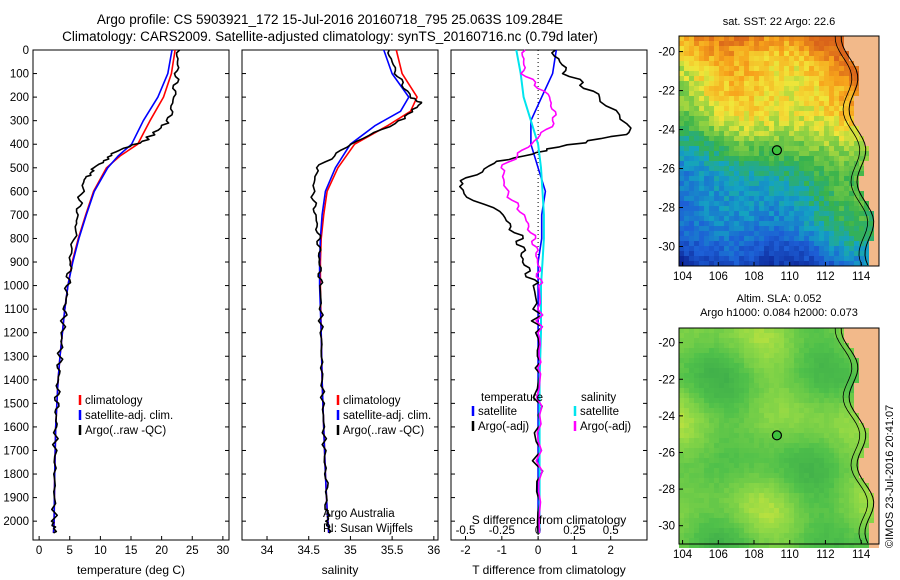 The image size is (900, 580). I want to click on sla-isobath, so click(851, 435).